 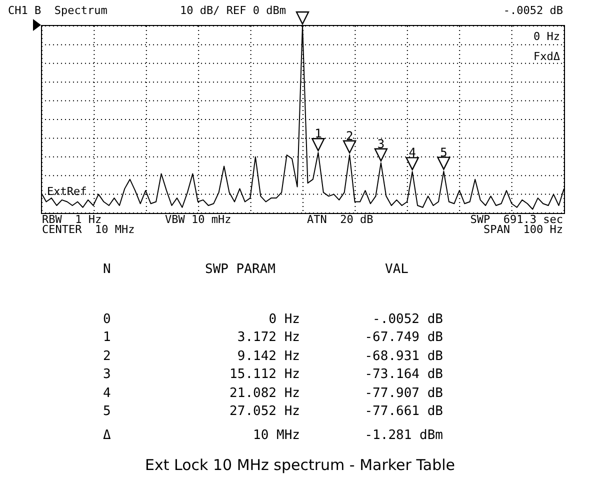 I want to click on annotation: FxdΔ, so click(x=547, y=56).